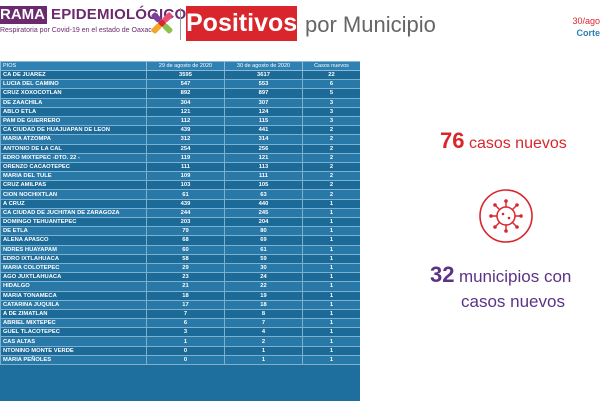 Image resolution: width=600 pixels, height=401 pixels. What do you see at coordinates (185, 75) in the screenshot?
I see `cases-29-cell: 3595` at bounding box center [185, 75].